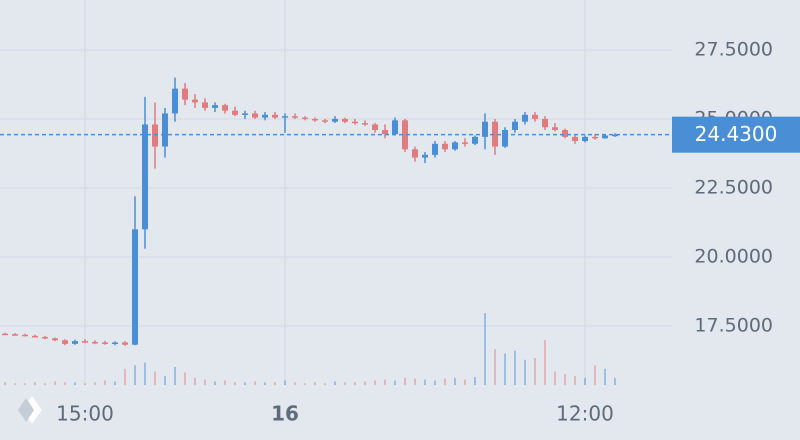  I want to click on y-tick-label: 22.5000, so click(733, 187).